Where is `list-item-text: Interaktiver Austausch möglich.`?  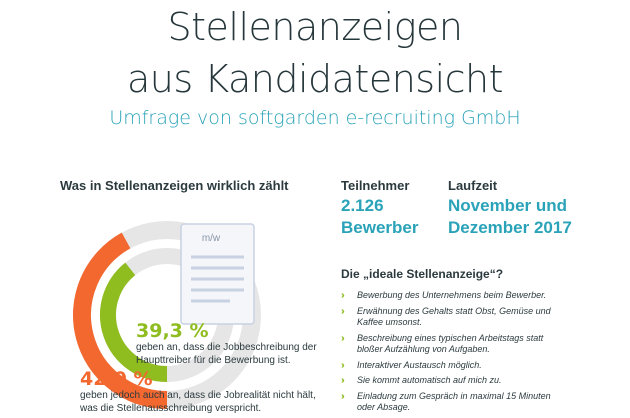 list-item-text: Interaktiver Austausch möglich. is located at coordinates (419, 364).